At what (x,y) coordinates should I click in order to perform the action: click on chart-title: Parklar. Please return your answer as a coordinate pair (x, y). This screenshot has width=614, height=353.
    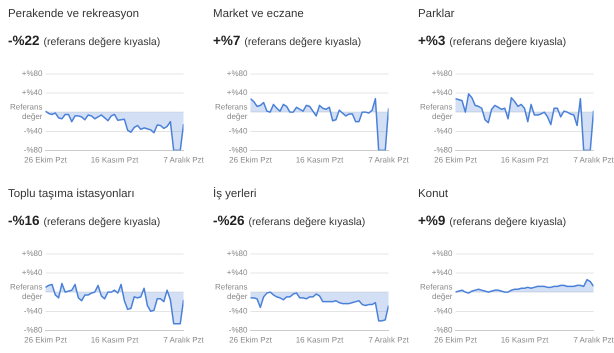
    Looking at the image, I should click on (436, 14).